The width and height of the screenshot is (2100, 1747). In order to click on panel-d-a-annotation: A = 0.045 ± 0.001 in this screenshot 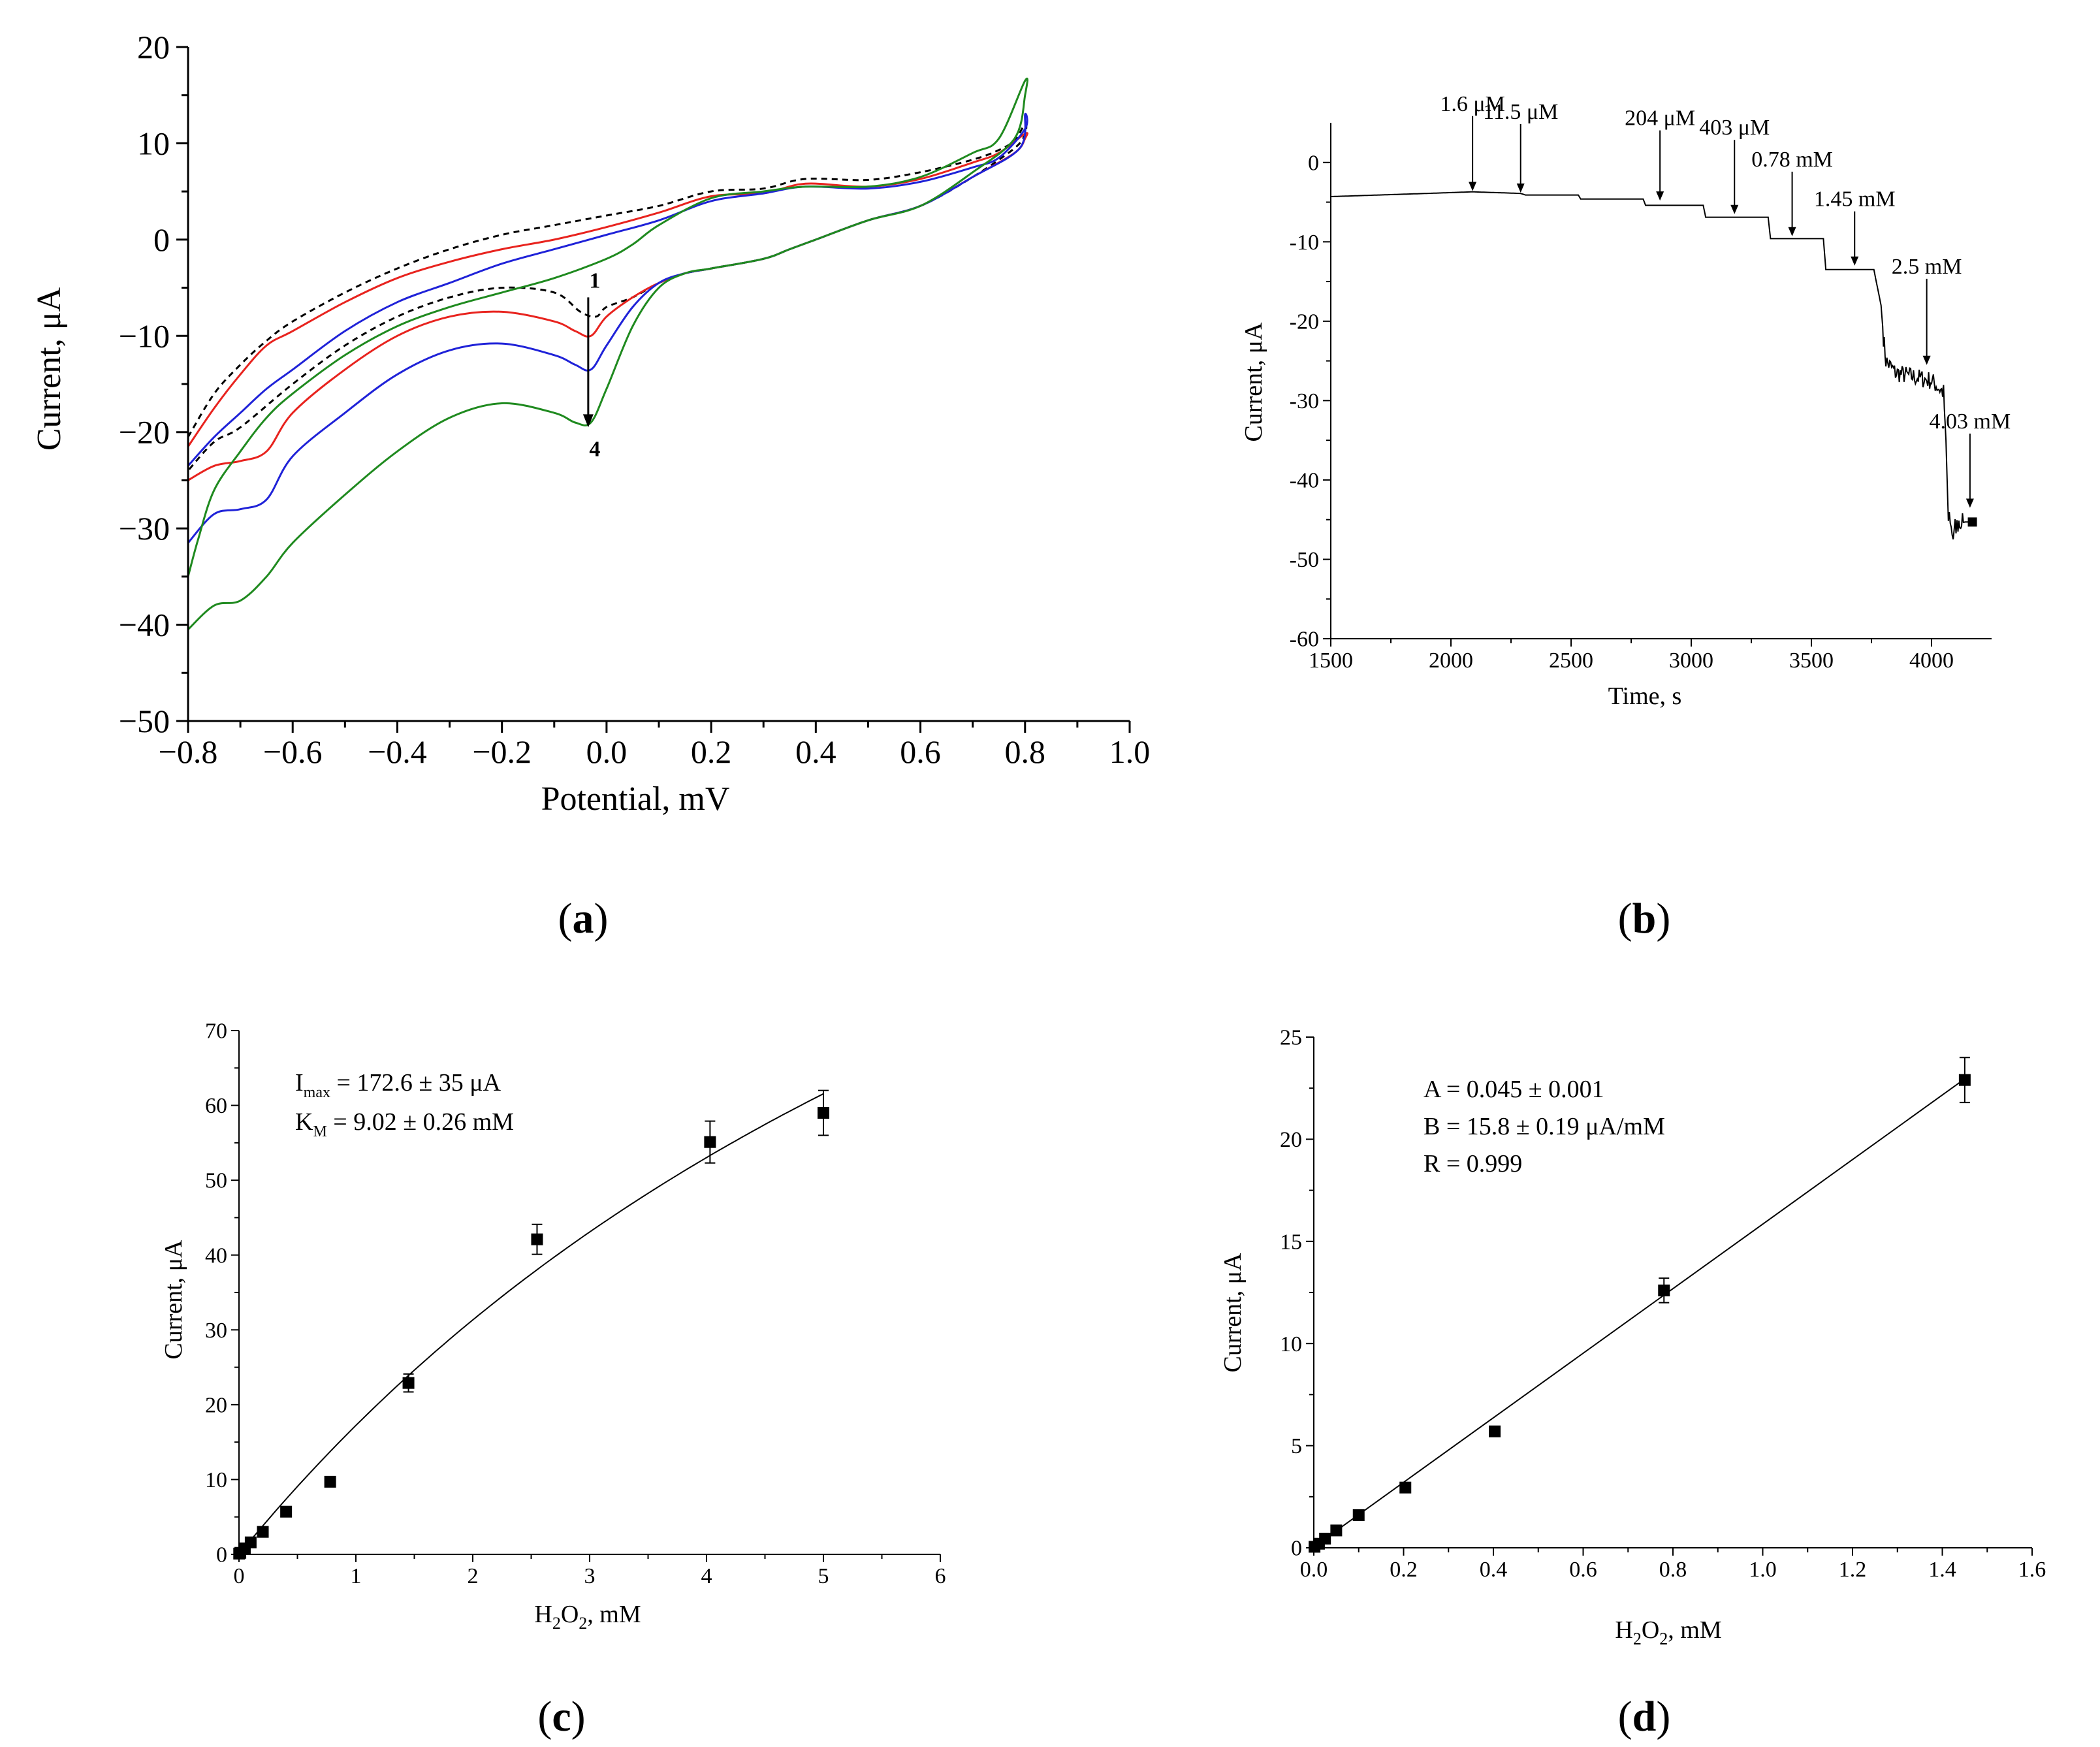, I will do `click(1514, 1089)`.